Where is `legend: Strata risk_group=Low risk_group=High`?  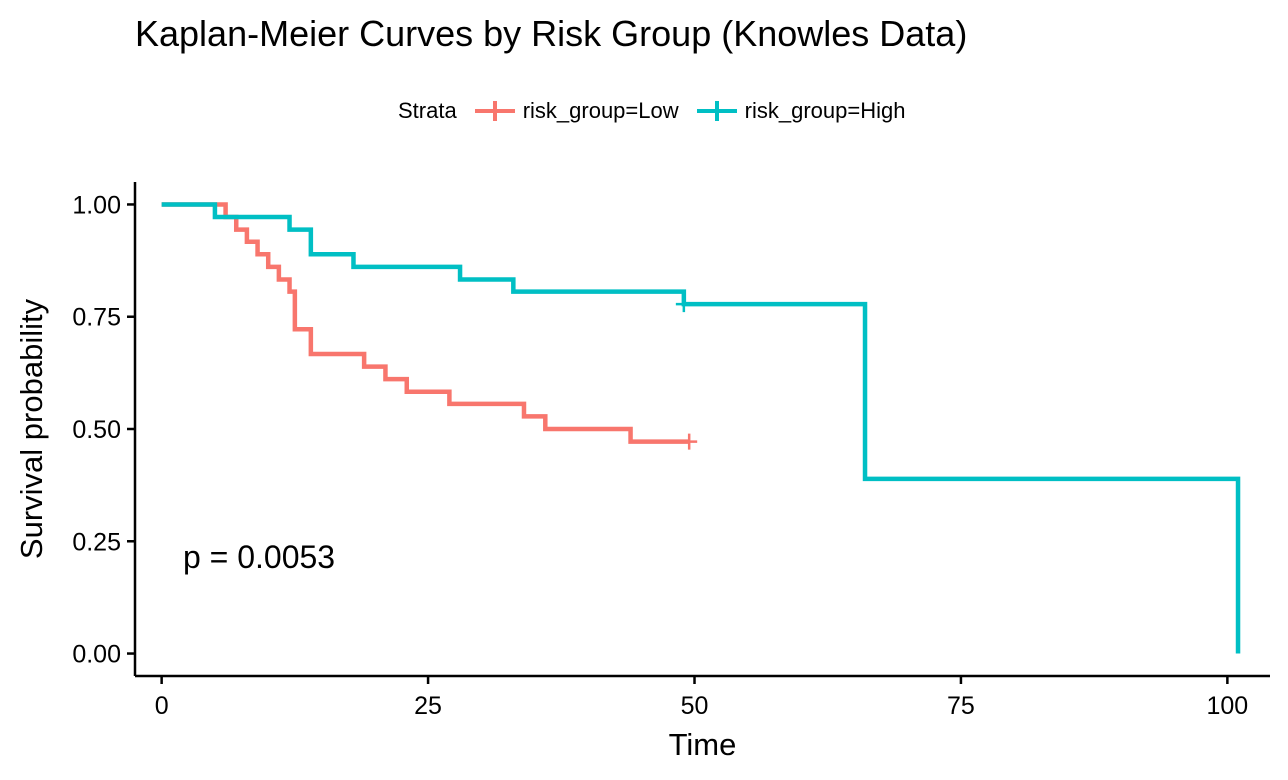
legend: Strata risk_group=Low risk_group=High is located at coordinates (651, 111).